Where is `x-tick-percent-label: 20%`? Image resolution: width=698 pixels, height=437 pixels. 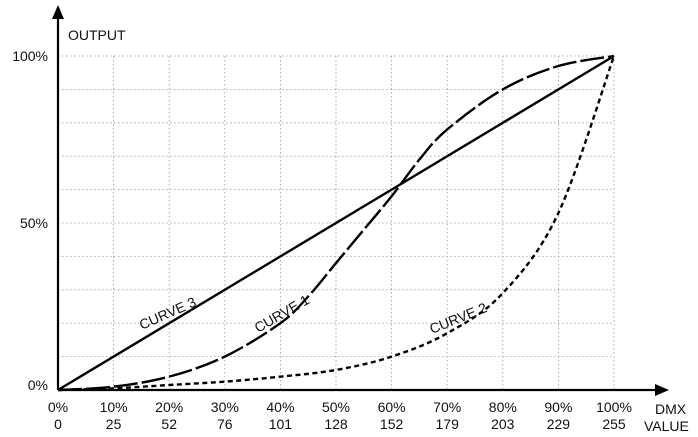
x-tick-percent-label: 20% is located at coordinates (169, 407).